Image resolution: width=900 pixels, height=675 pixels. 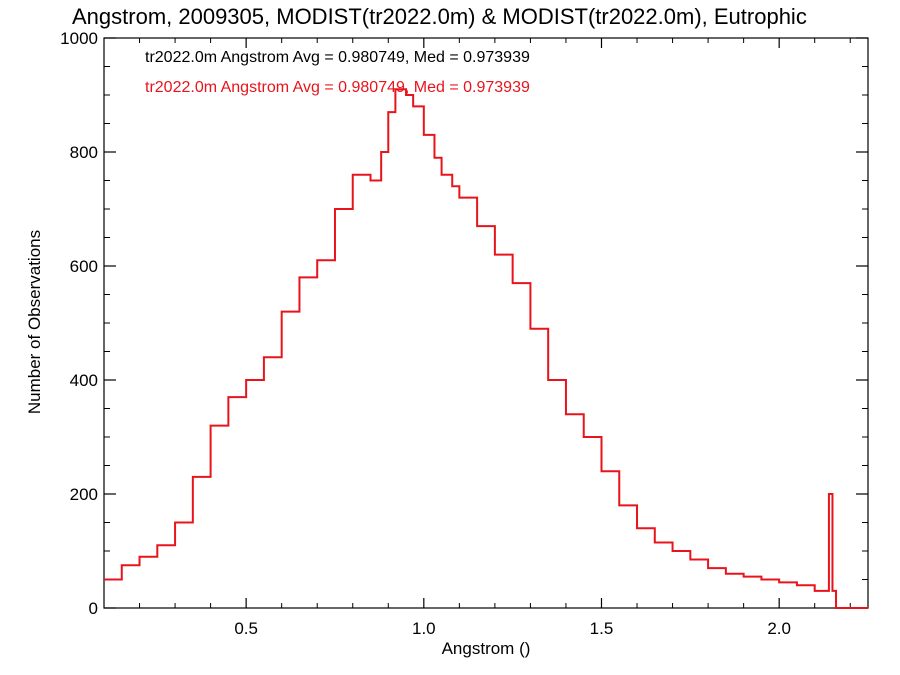 I want to click on y-tick-label: 800, so click(x=84, y=152).